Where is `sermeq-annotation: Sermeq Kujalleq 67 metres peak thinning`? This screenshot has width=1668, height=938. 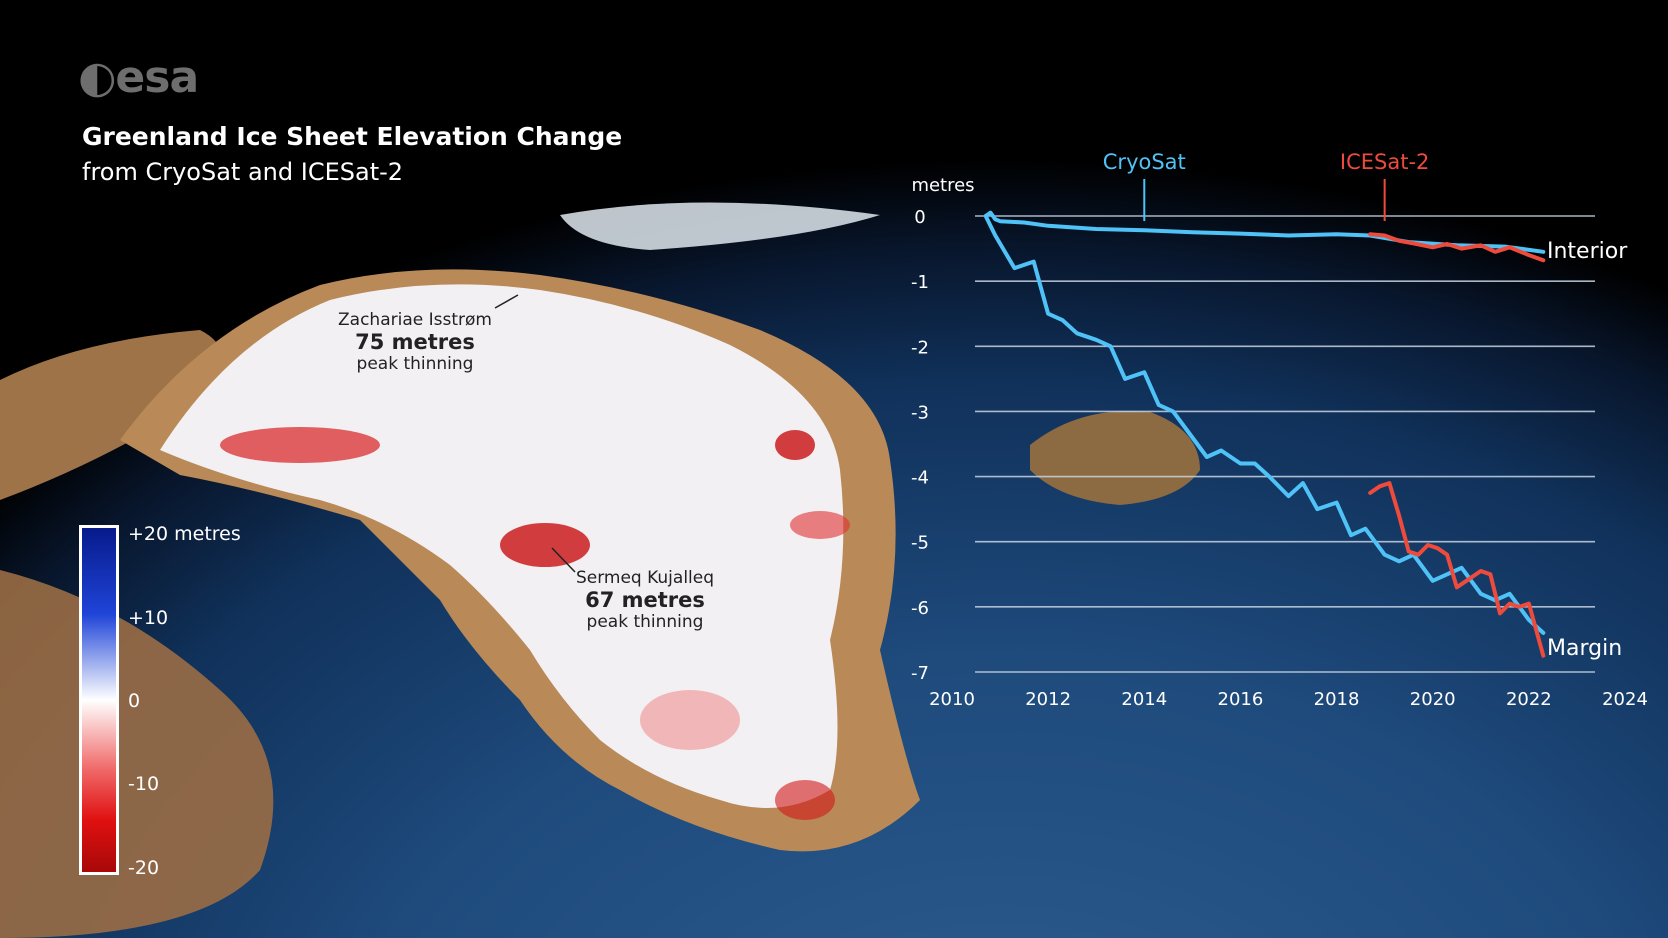 sermeq-annotation: Sermeq Kujalleq 67 metres peak thinning is located at coordinates (645, 600).